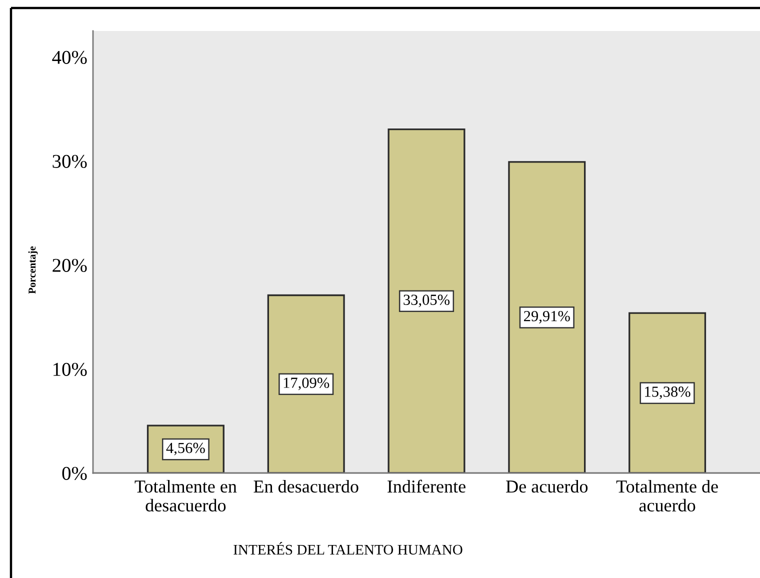 Image resolution: width=760 pixels, height=578 pixels. I want to click on y-tick-label: 20%, so click(69, 265).